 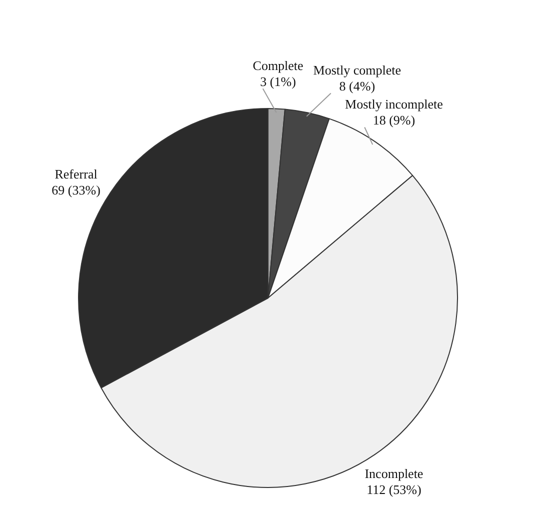 I want to click on slice-label: Mostly incomplete, so click(x=394, y=104).